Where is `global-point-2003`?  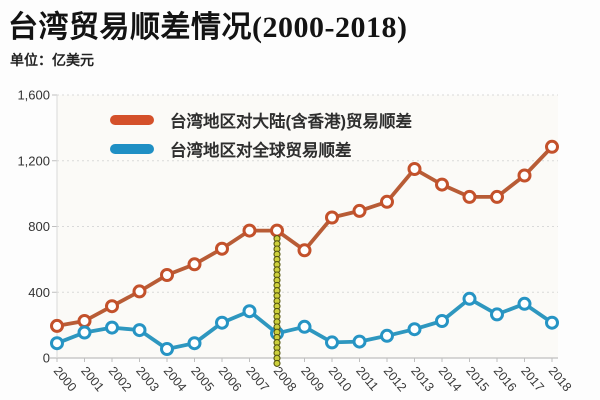 global-point-2003 is located at coordinates (139, 330).